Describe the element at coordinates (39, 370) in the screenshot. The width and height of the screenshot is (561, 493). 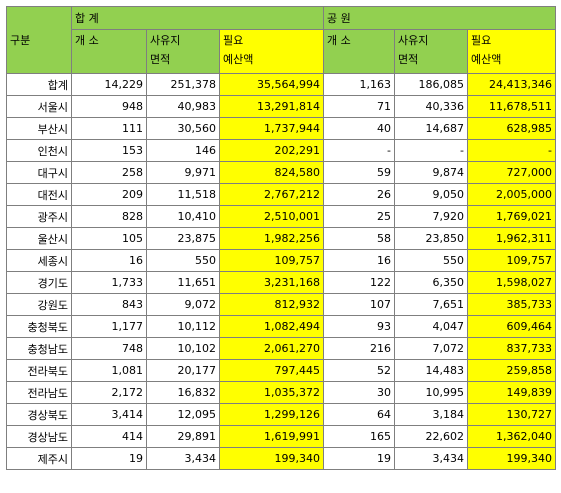
I see `region-name-cell: 전라북도` at that location.